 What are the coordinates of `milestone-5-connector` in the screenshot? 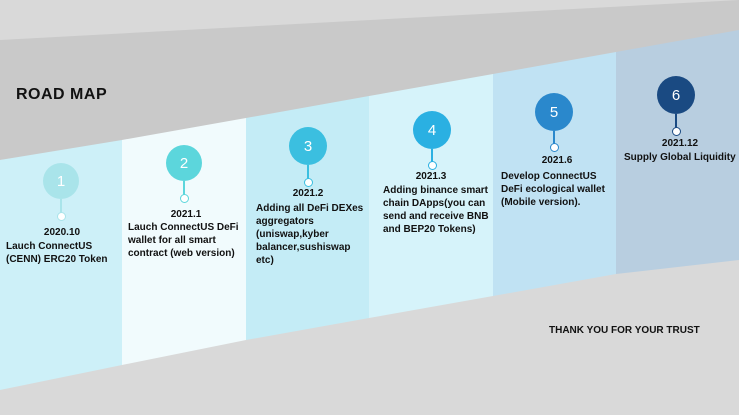 It's located at (554, 137).